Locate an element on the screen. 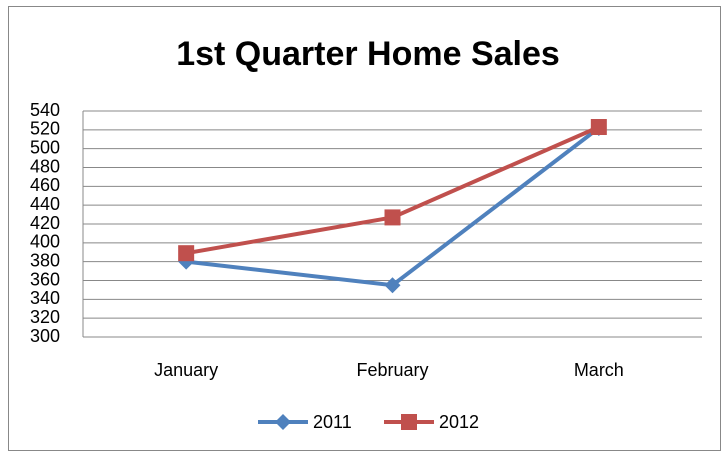  y-tick-label: 420 is located at coordinates (45, 223).